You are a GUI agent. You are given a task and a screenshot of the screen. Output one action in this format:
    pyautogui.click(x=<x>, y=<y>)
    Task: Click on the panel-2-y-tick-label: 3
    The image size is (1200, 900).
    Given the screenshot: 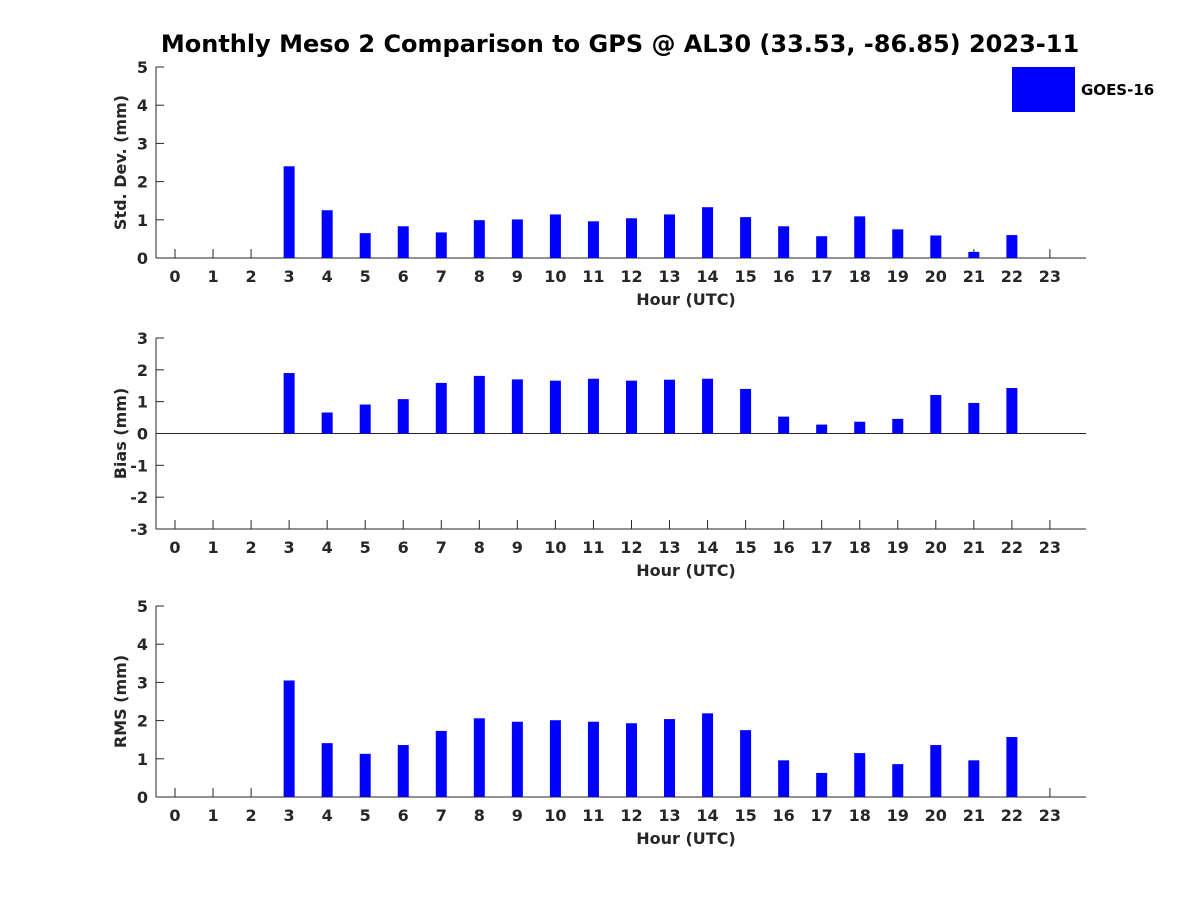 What is the action you would take?
    pyautogui.click(x=142, y=338)
    